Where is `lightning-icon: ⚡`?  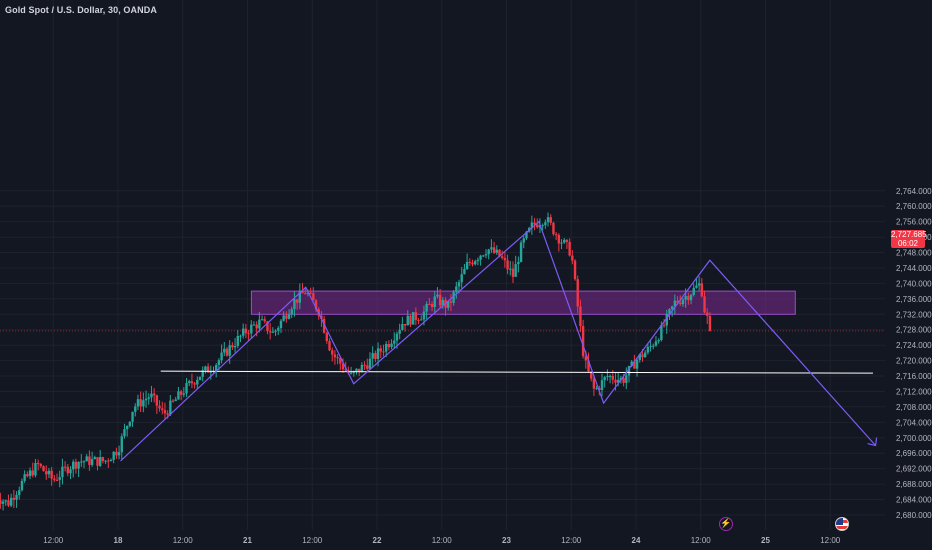
lightning-icon: ⚡ is located at coordinates (726, 524).